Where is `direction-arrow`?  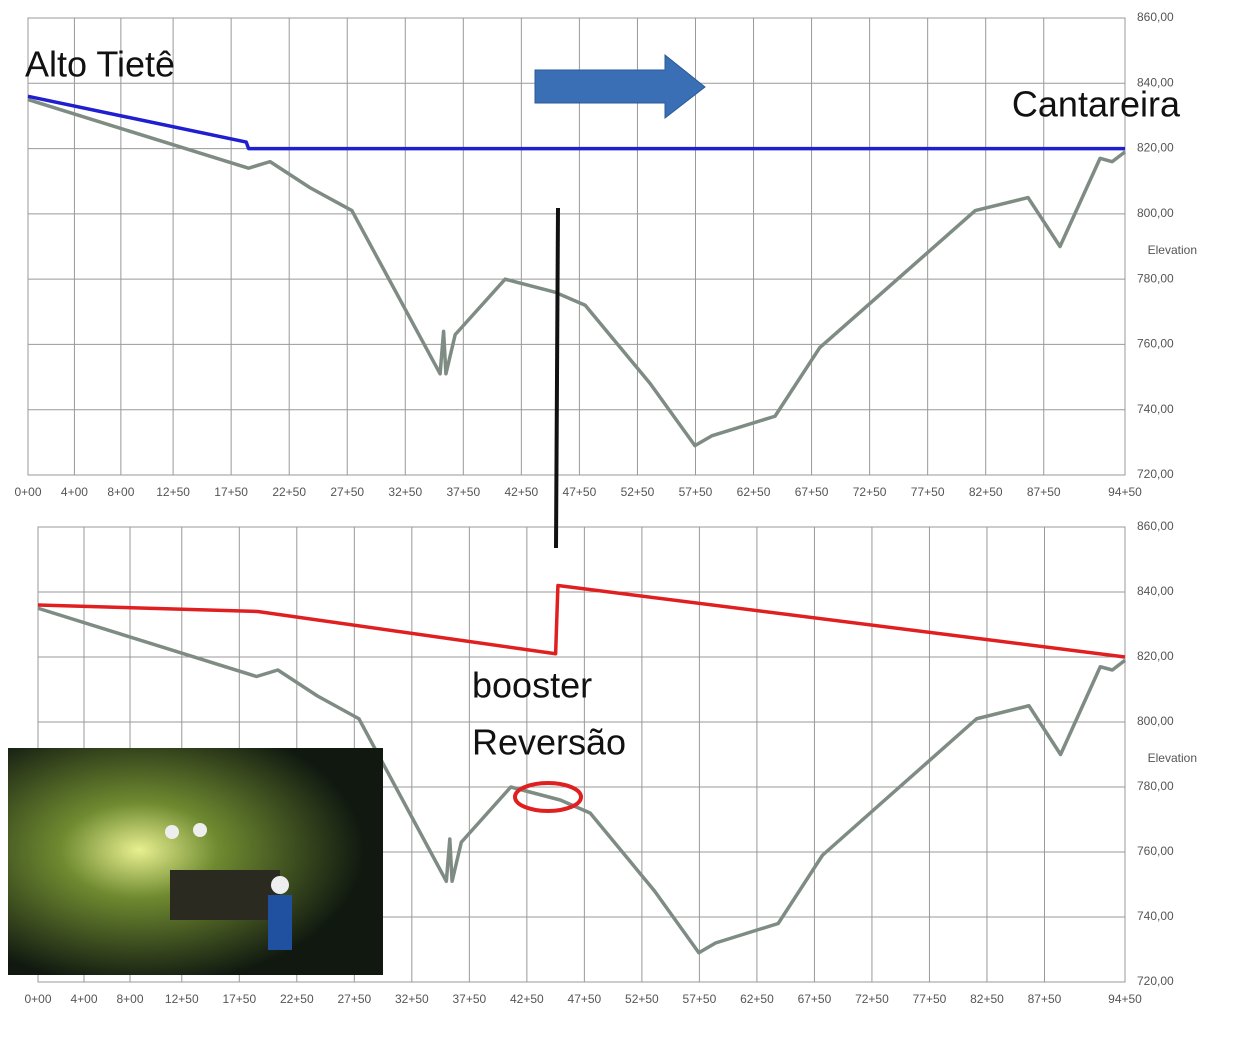 direction-arrow is located at coordinates (620, 86).